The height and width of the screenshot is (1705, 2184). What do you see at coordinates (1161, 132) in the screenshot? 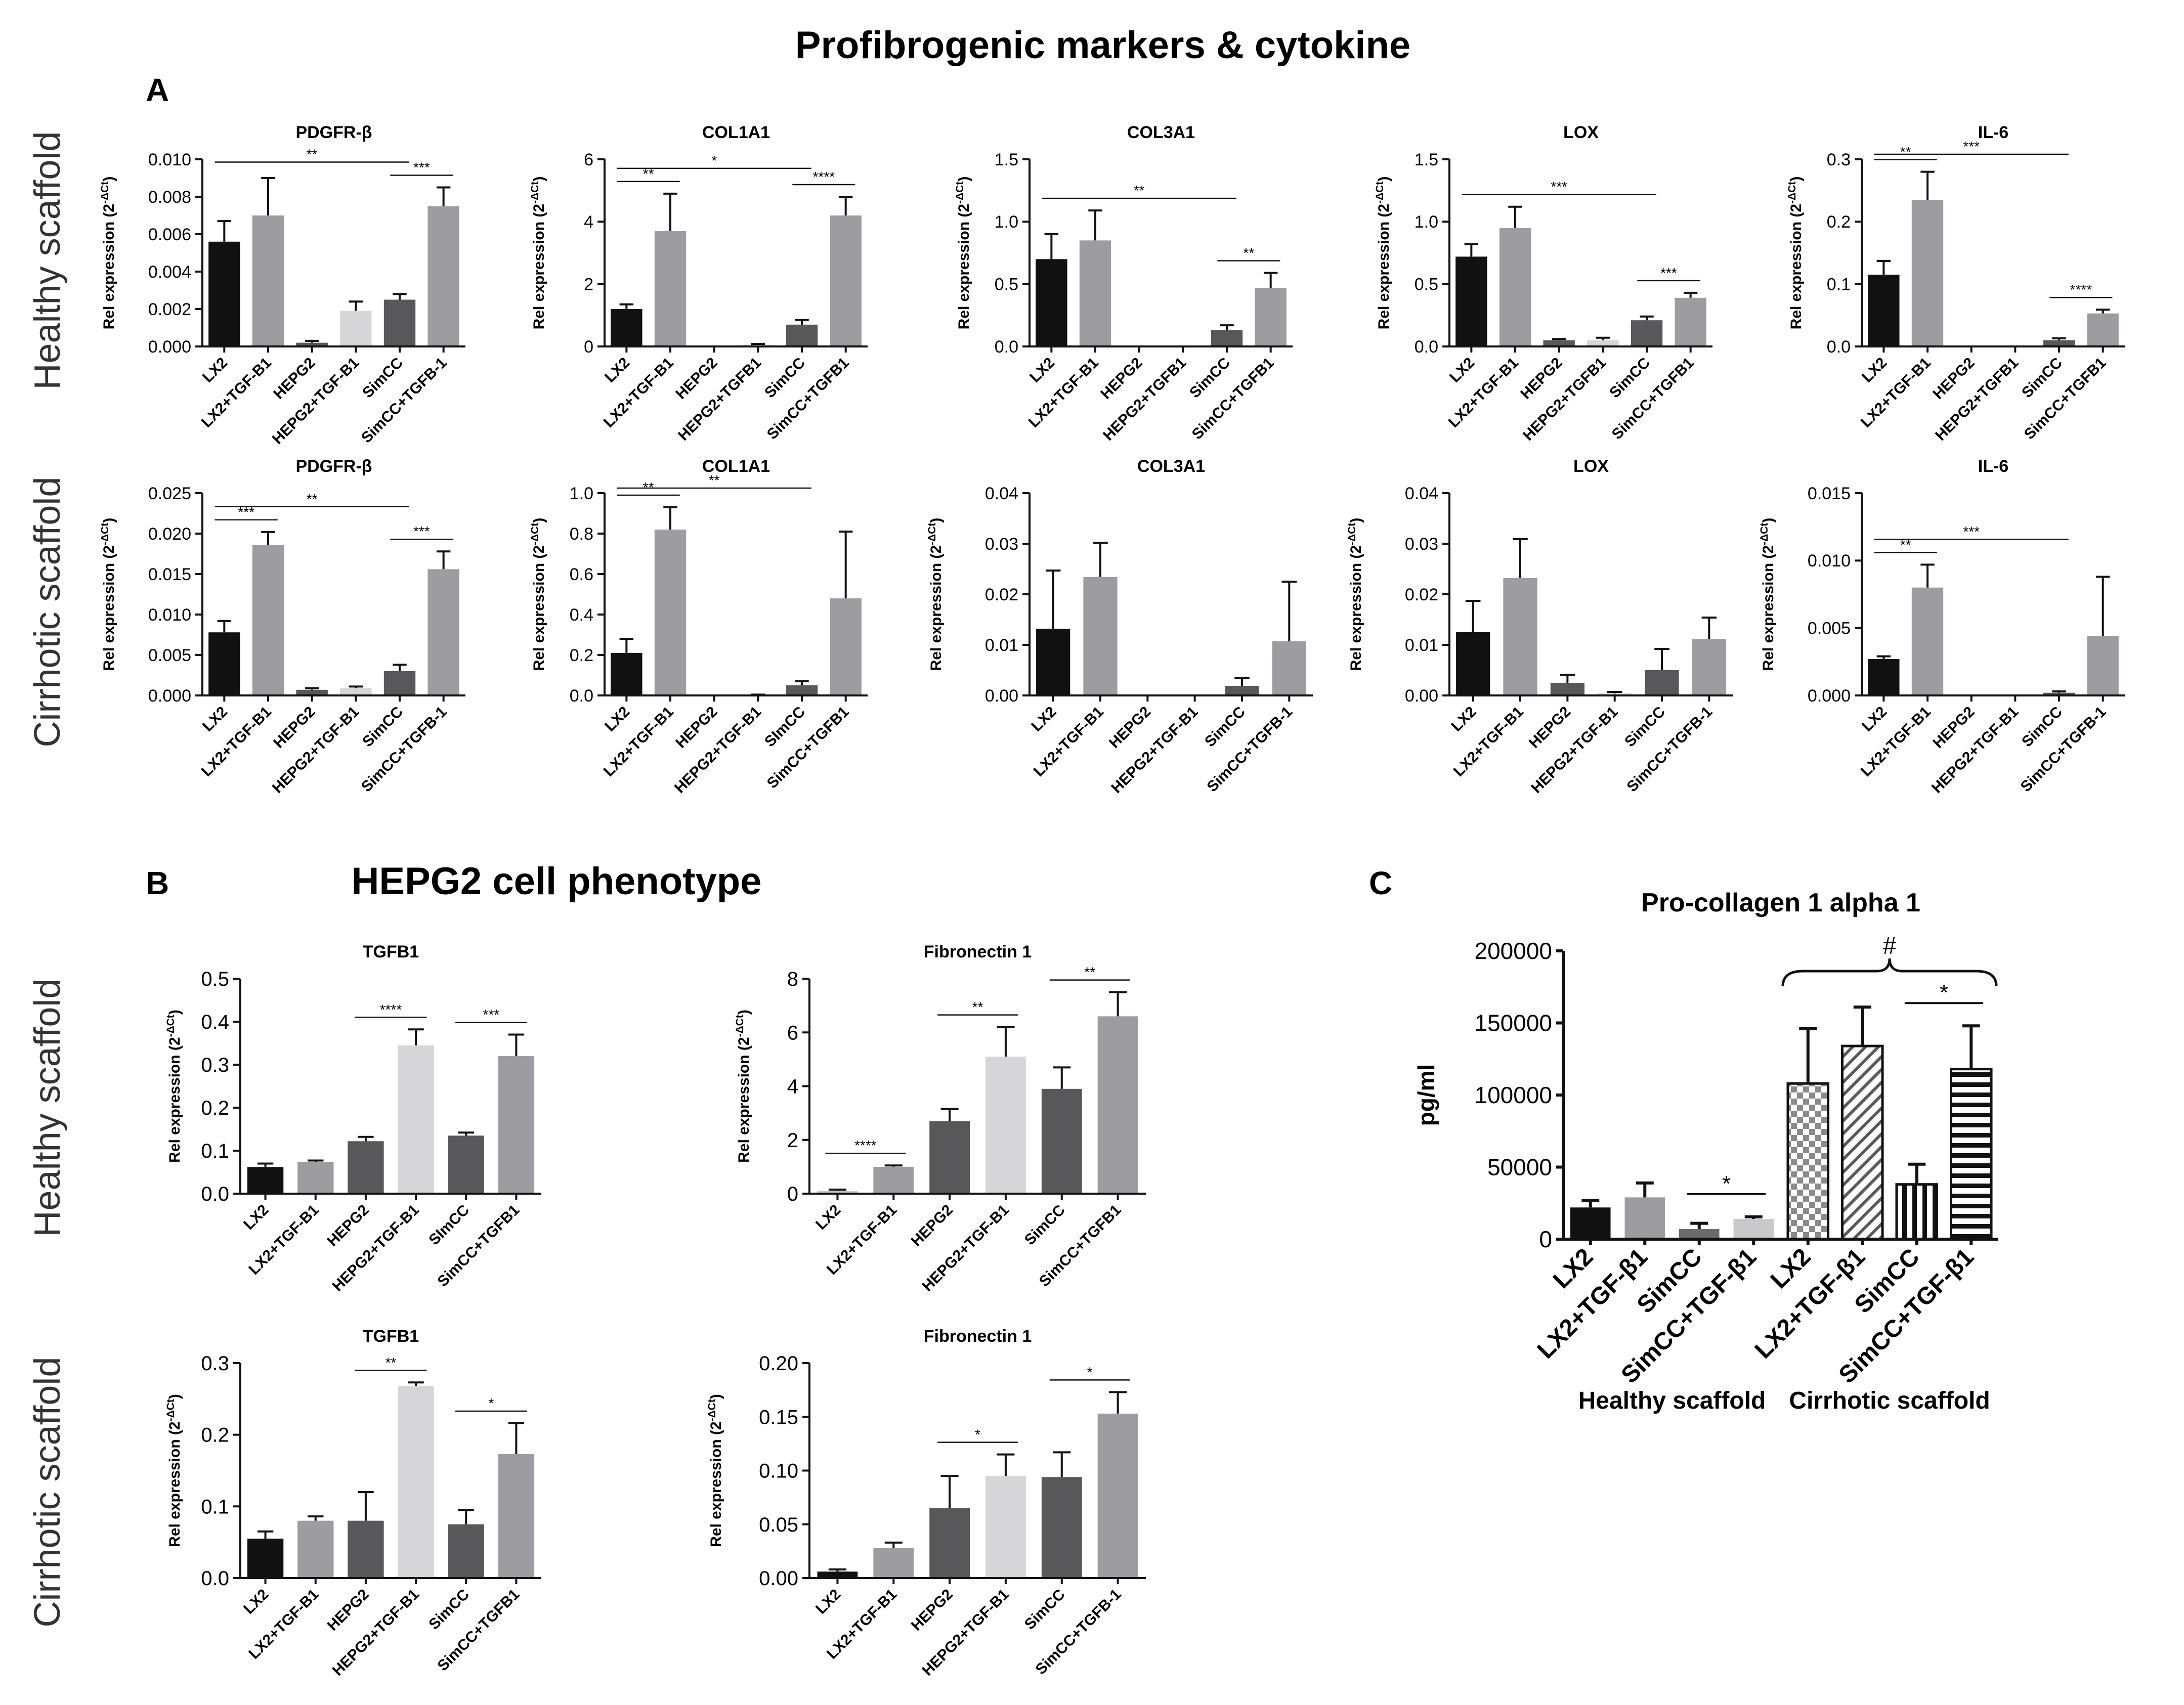
I see `chart-title: COL3A1` at bounding box center [1161, 132].